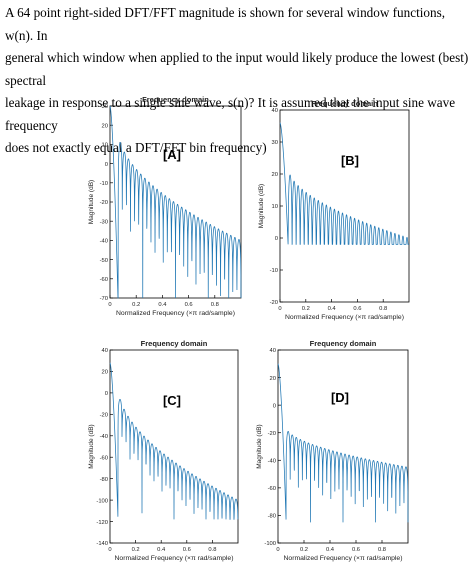 This screenshot has width=474, height=571. I want to click on panel-label: [D], so click(340, 397).